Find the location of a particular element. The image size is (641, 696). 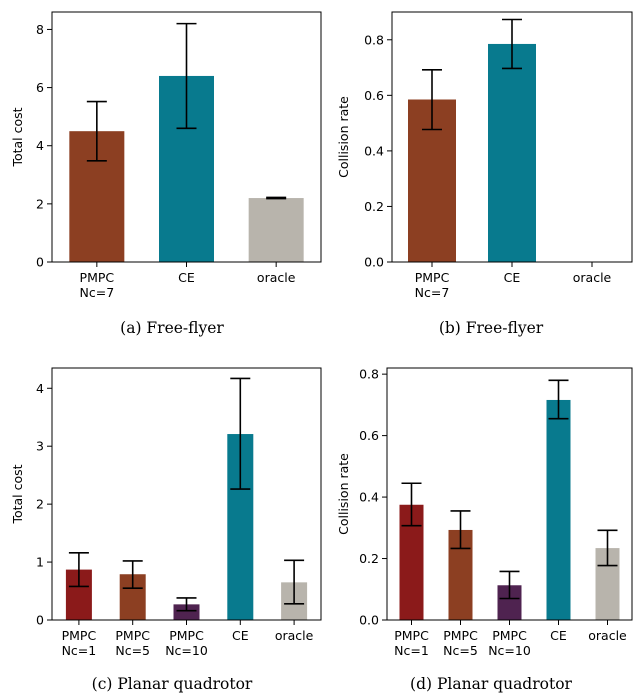

y-tick-label: 3 is located at coordinates (40, 446).